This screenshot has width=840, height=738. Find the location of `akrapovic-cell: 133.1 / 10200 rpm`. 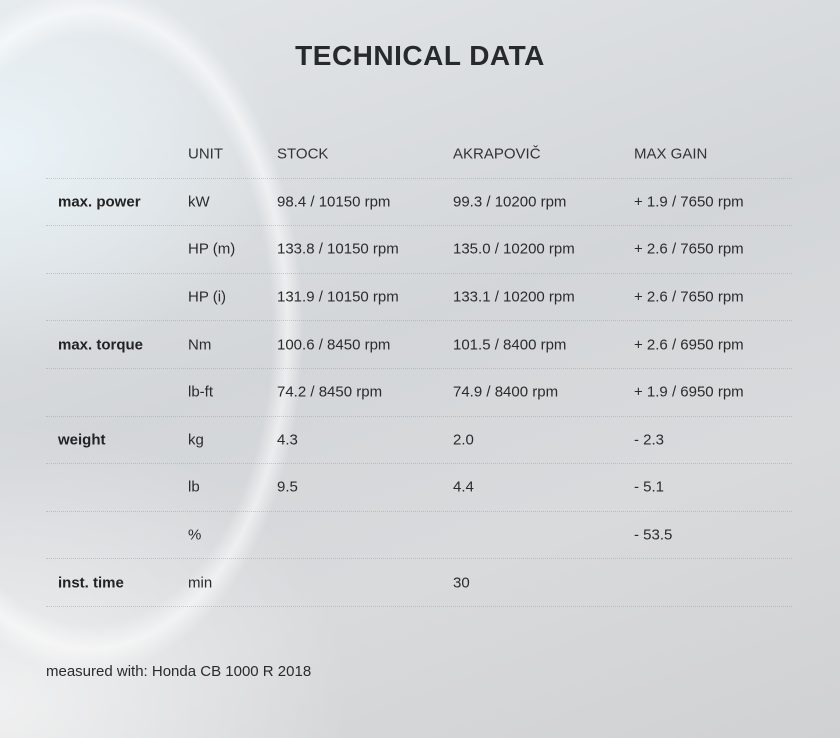

akrapovic-cell: 133.1 / 10200 rpm is located at coordinates (514, 297).